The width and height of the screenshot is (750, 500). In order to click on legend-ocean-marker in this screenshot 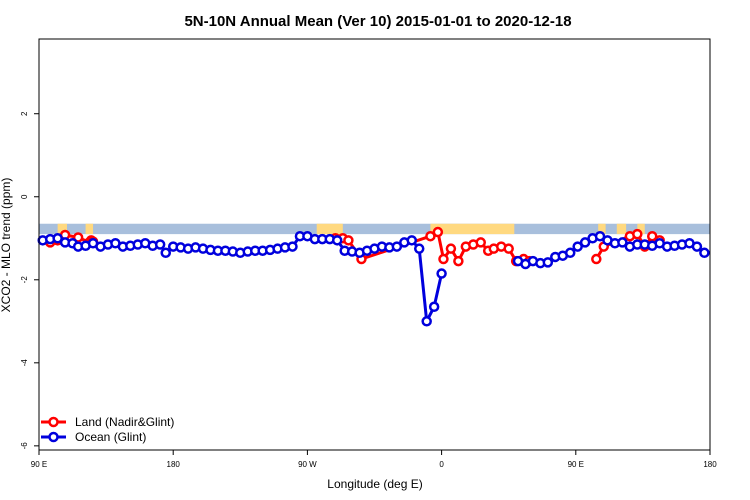, I will do `click(53, 437)`.